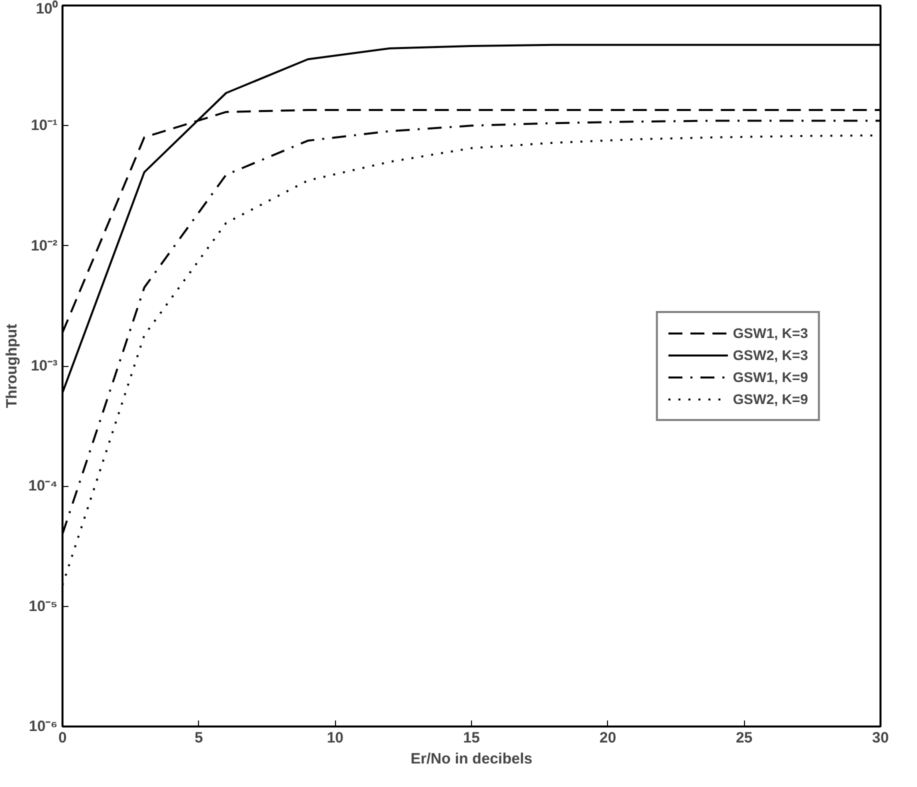  I want to click on y-tick-label: 10⁻⁴, so click(43, 486).